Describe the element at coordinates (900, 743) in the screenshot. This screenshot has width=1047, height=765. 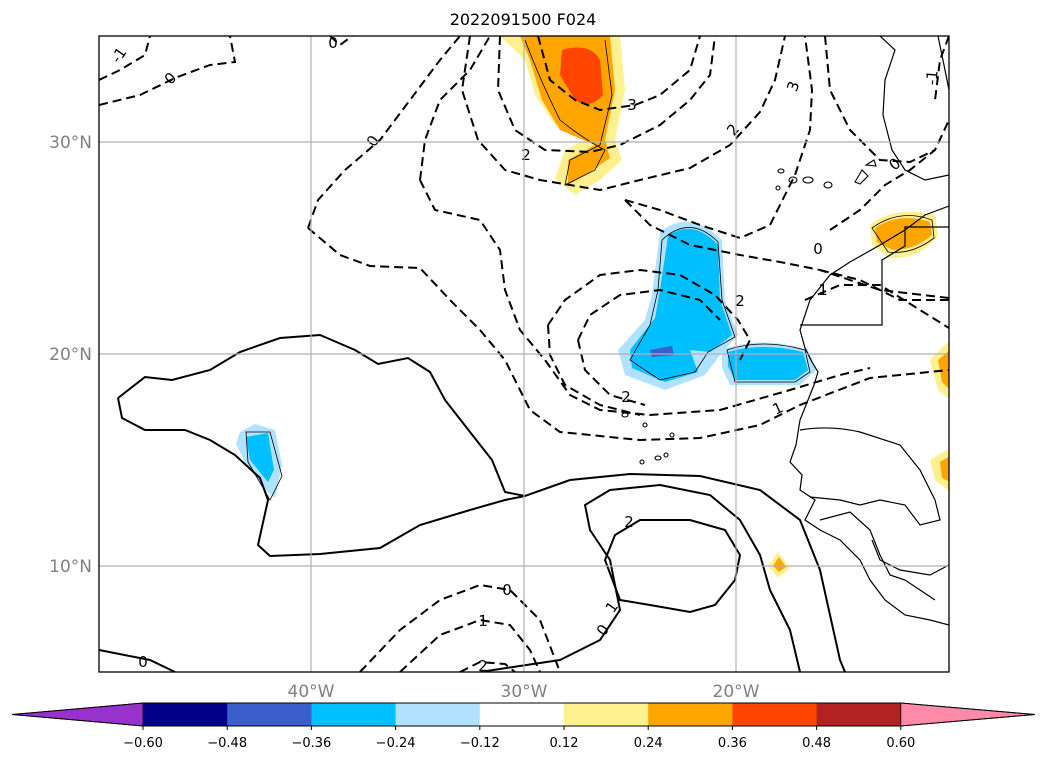
I see `colorbar-tick-label: 0.60` at that location.